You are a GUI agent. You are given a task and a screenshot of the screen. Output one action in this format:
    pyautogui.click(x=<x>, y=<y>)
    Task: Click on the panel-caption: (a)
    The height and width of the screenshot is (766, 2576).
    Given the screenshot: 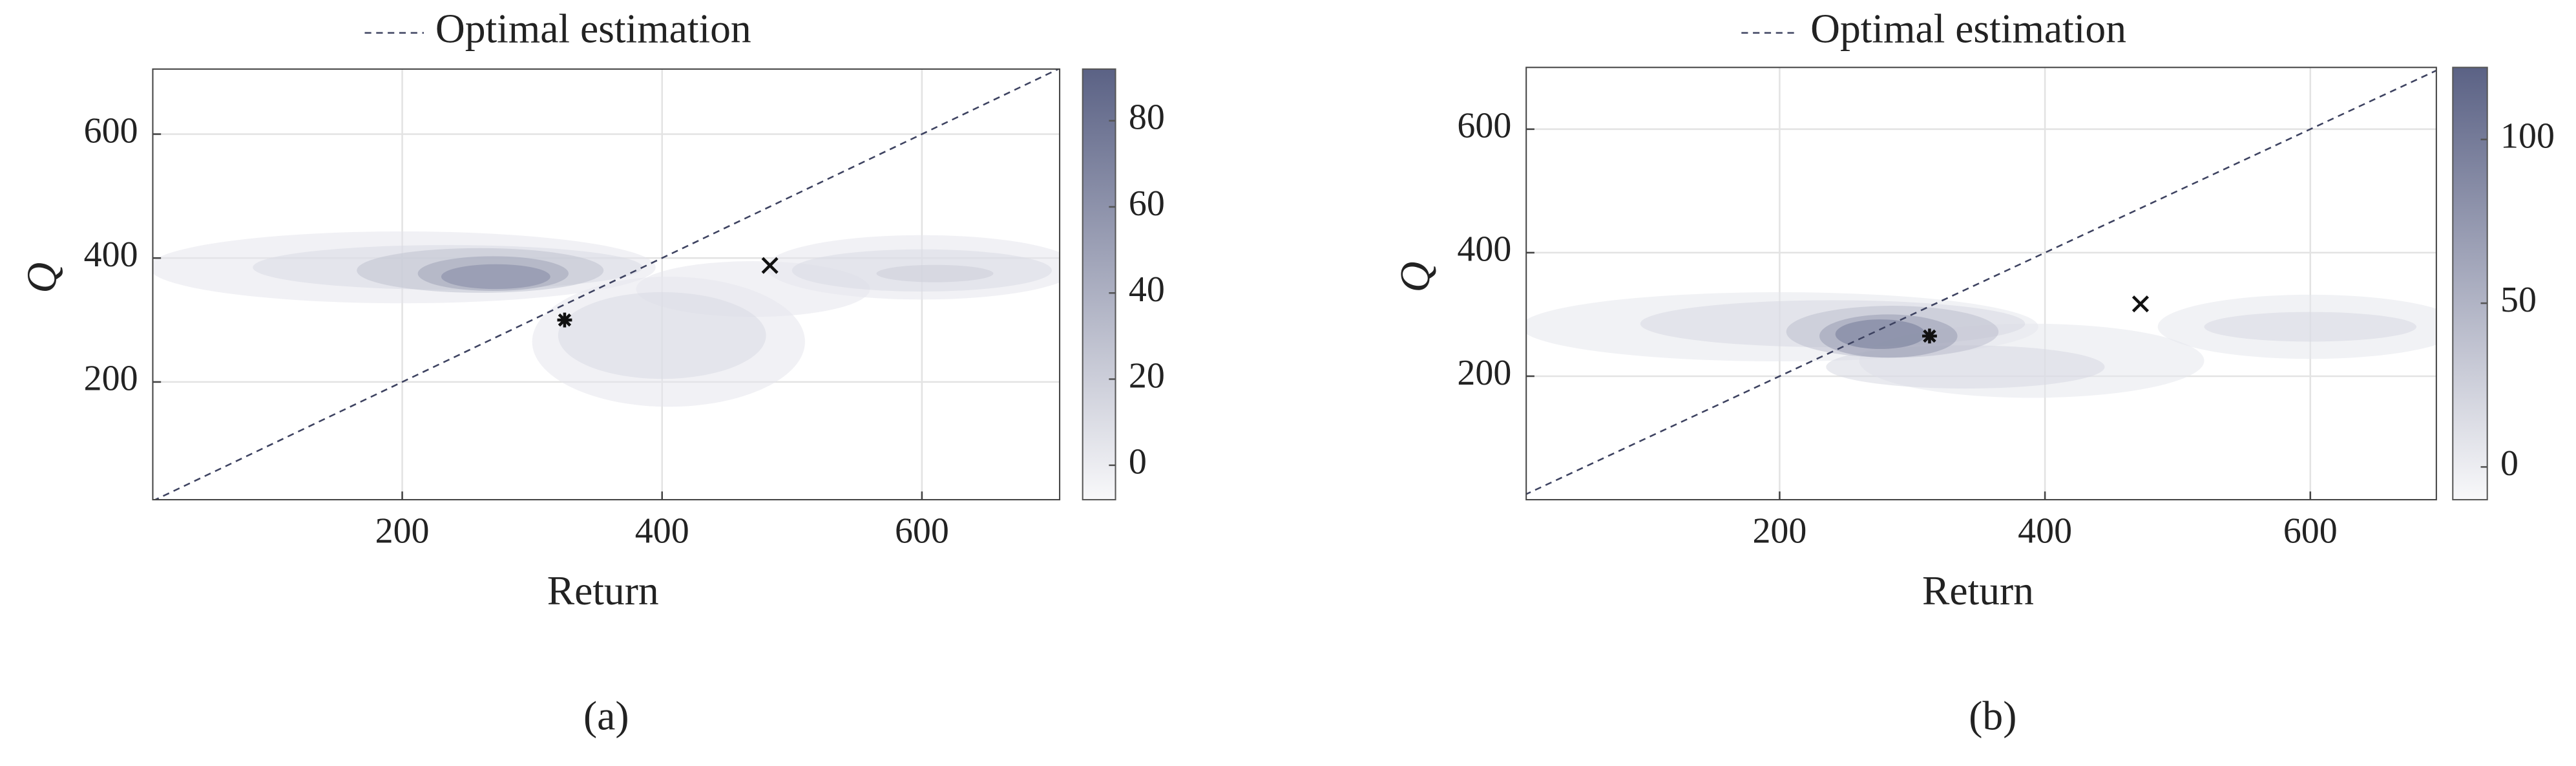 What is the action you would take?
    pyautogui.click(x=606, y=715)
    